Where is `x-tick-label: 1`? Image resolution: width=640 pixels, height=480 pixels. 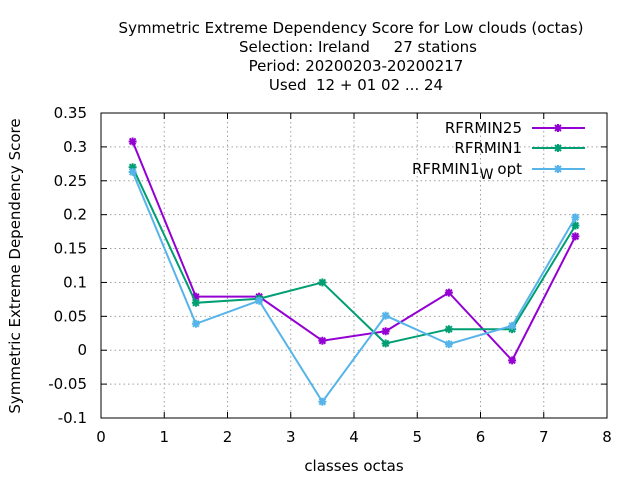 x-tick-label: 1 is located at coordinates (164, 437).